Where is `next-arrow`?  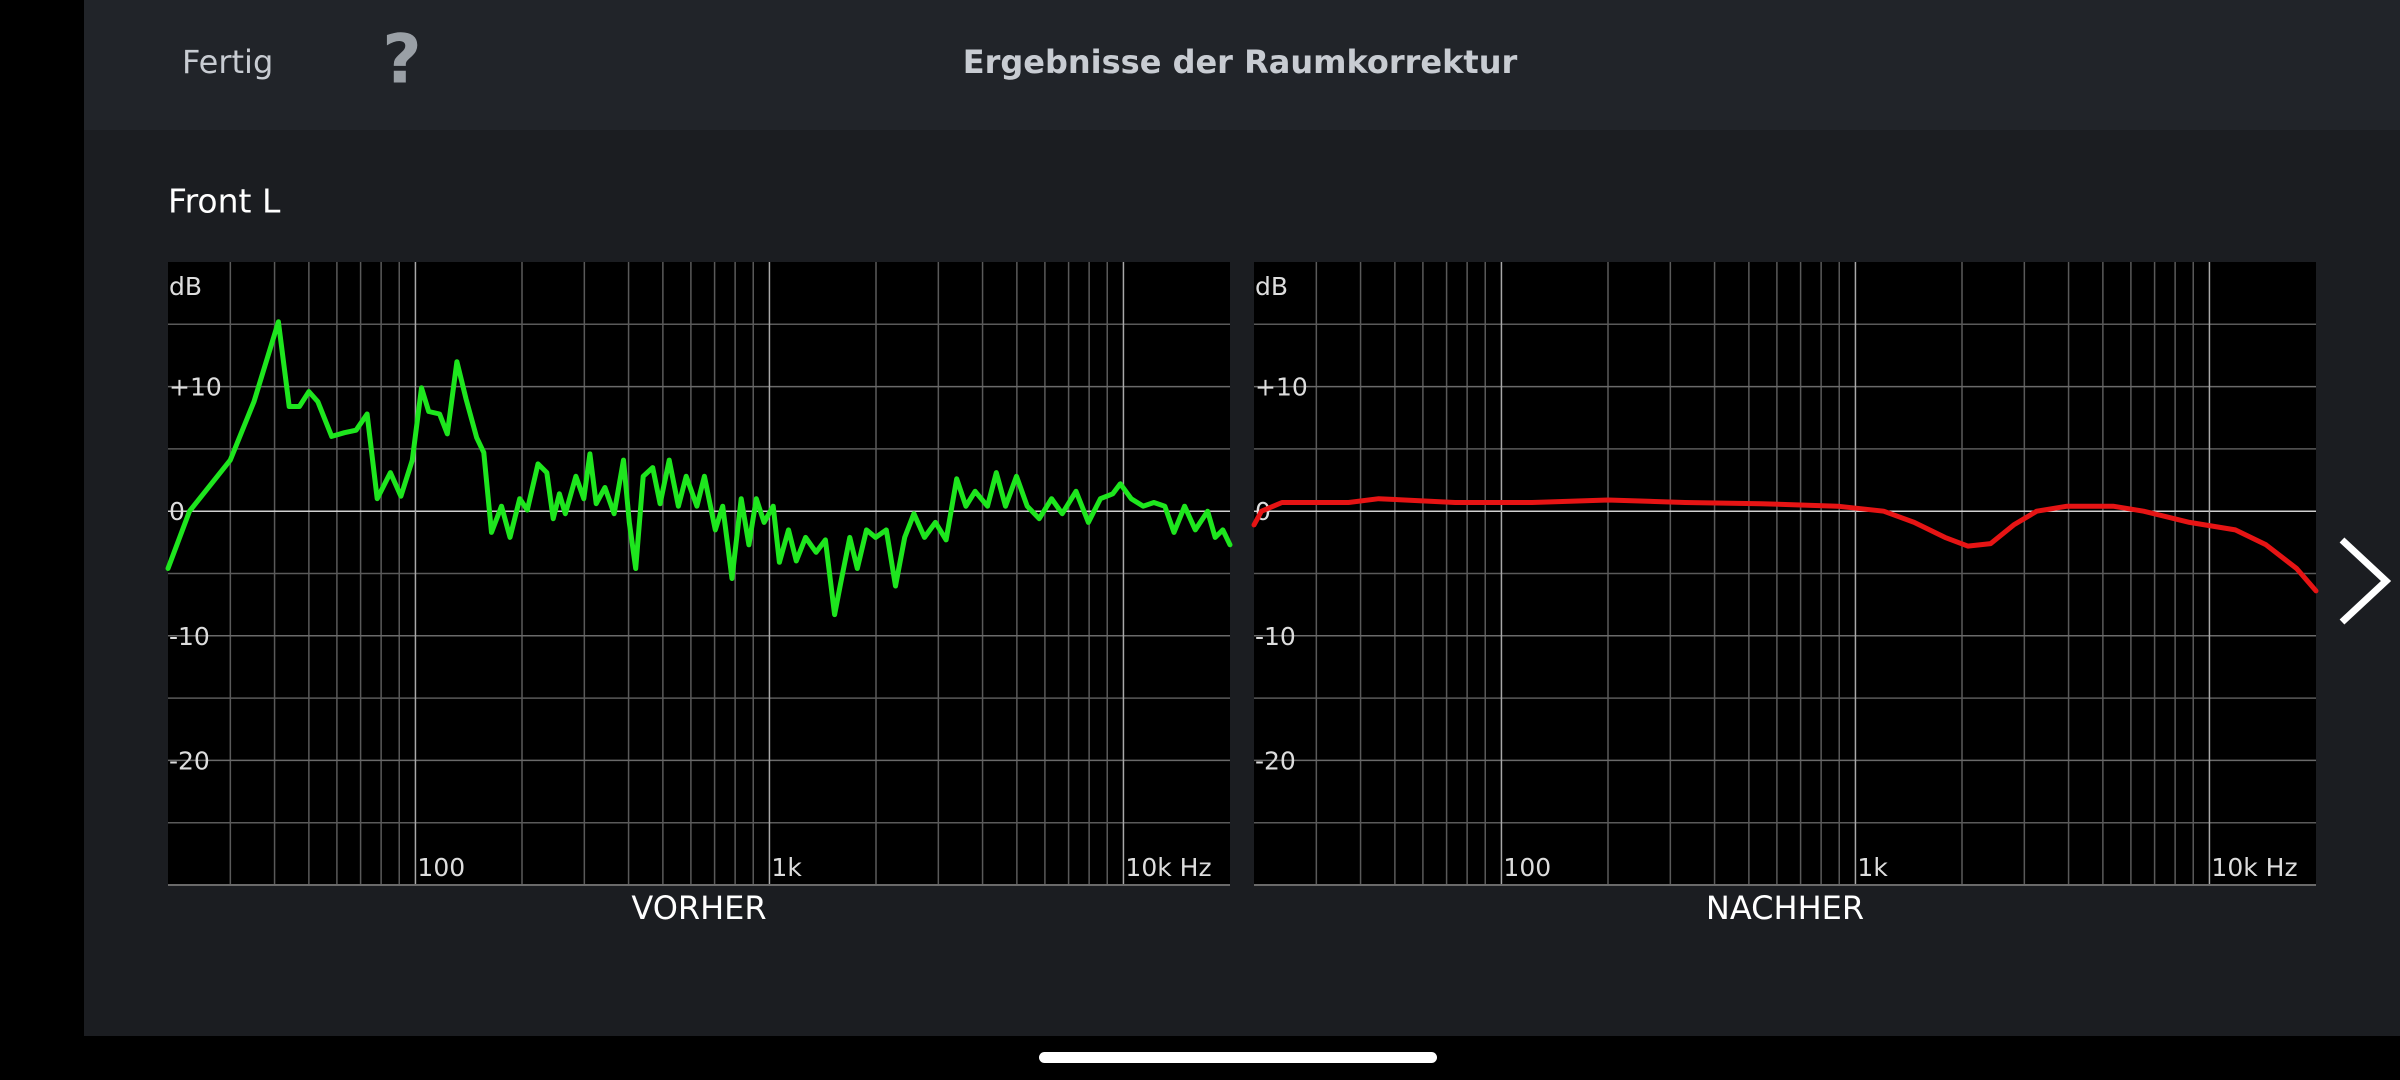
next-arrow is located at coordinates (2365, 581).